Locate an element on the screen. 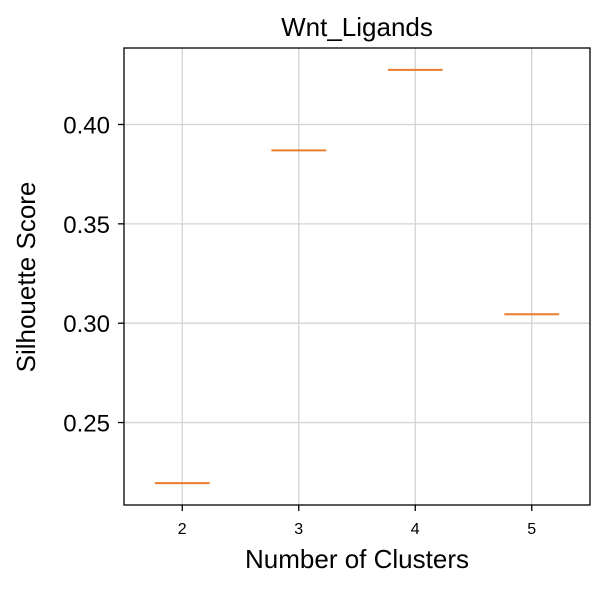 This screenshot has height=595, width=605. x-tick-label: 4 is located at coordinates (415, 529).